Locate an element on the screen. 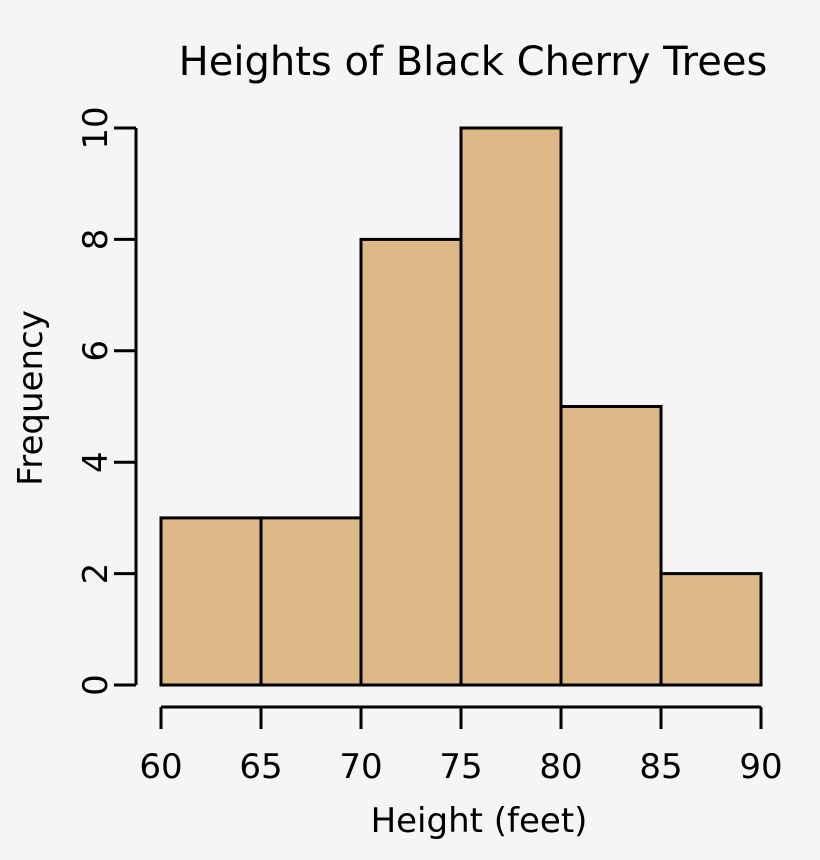 Image resolution: width=820 pixels, height=860 pixels. x-tick-label-70: 70 is located at coordinates (360, 767).